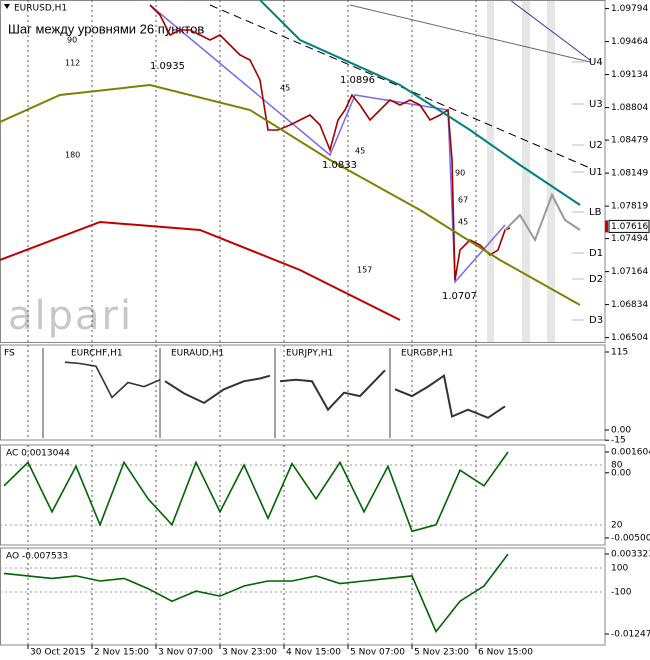 This screenshot has width=650, height=660. I want to click on series-name: EURGBP,H1, so click(427, 354).